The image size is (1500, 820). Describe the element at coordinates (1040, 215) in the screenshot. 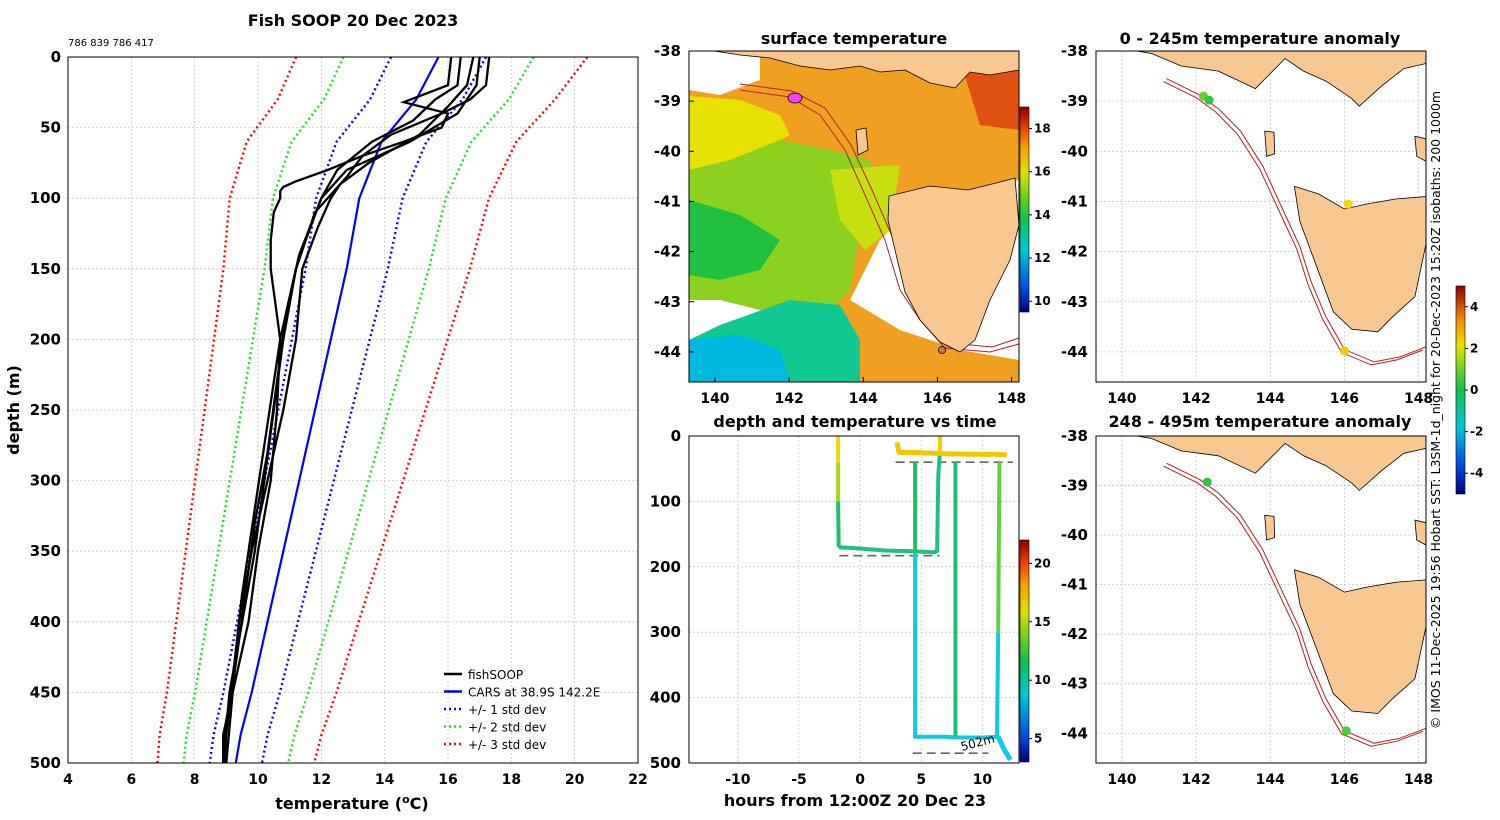

I see `sst-colorbar-ticks: 10 12 14 16 18` at that location.